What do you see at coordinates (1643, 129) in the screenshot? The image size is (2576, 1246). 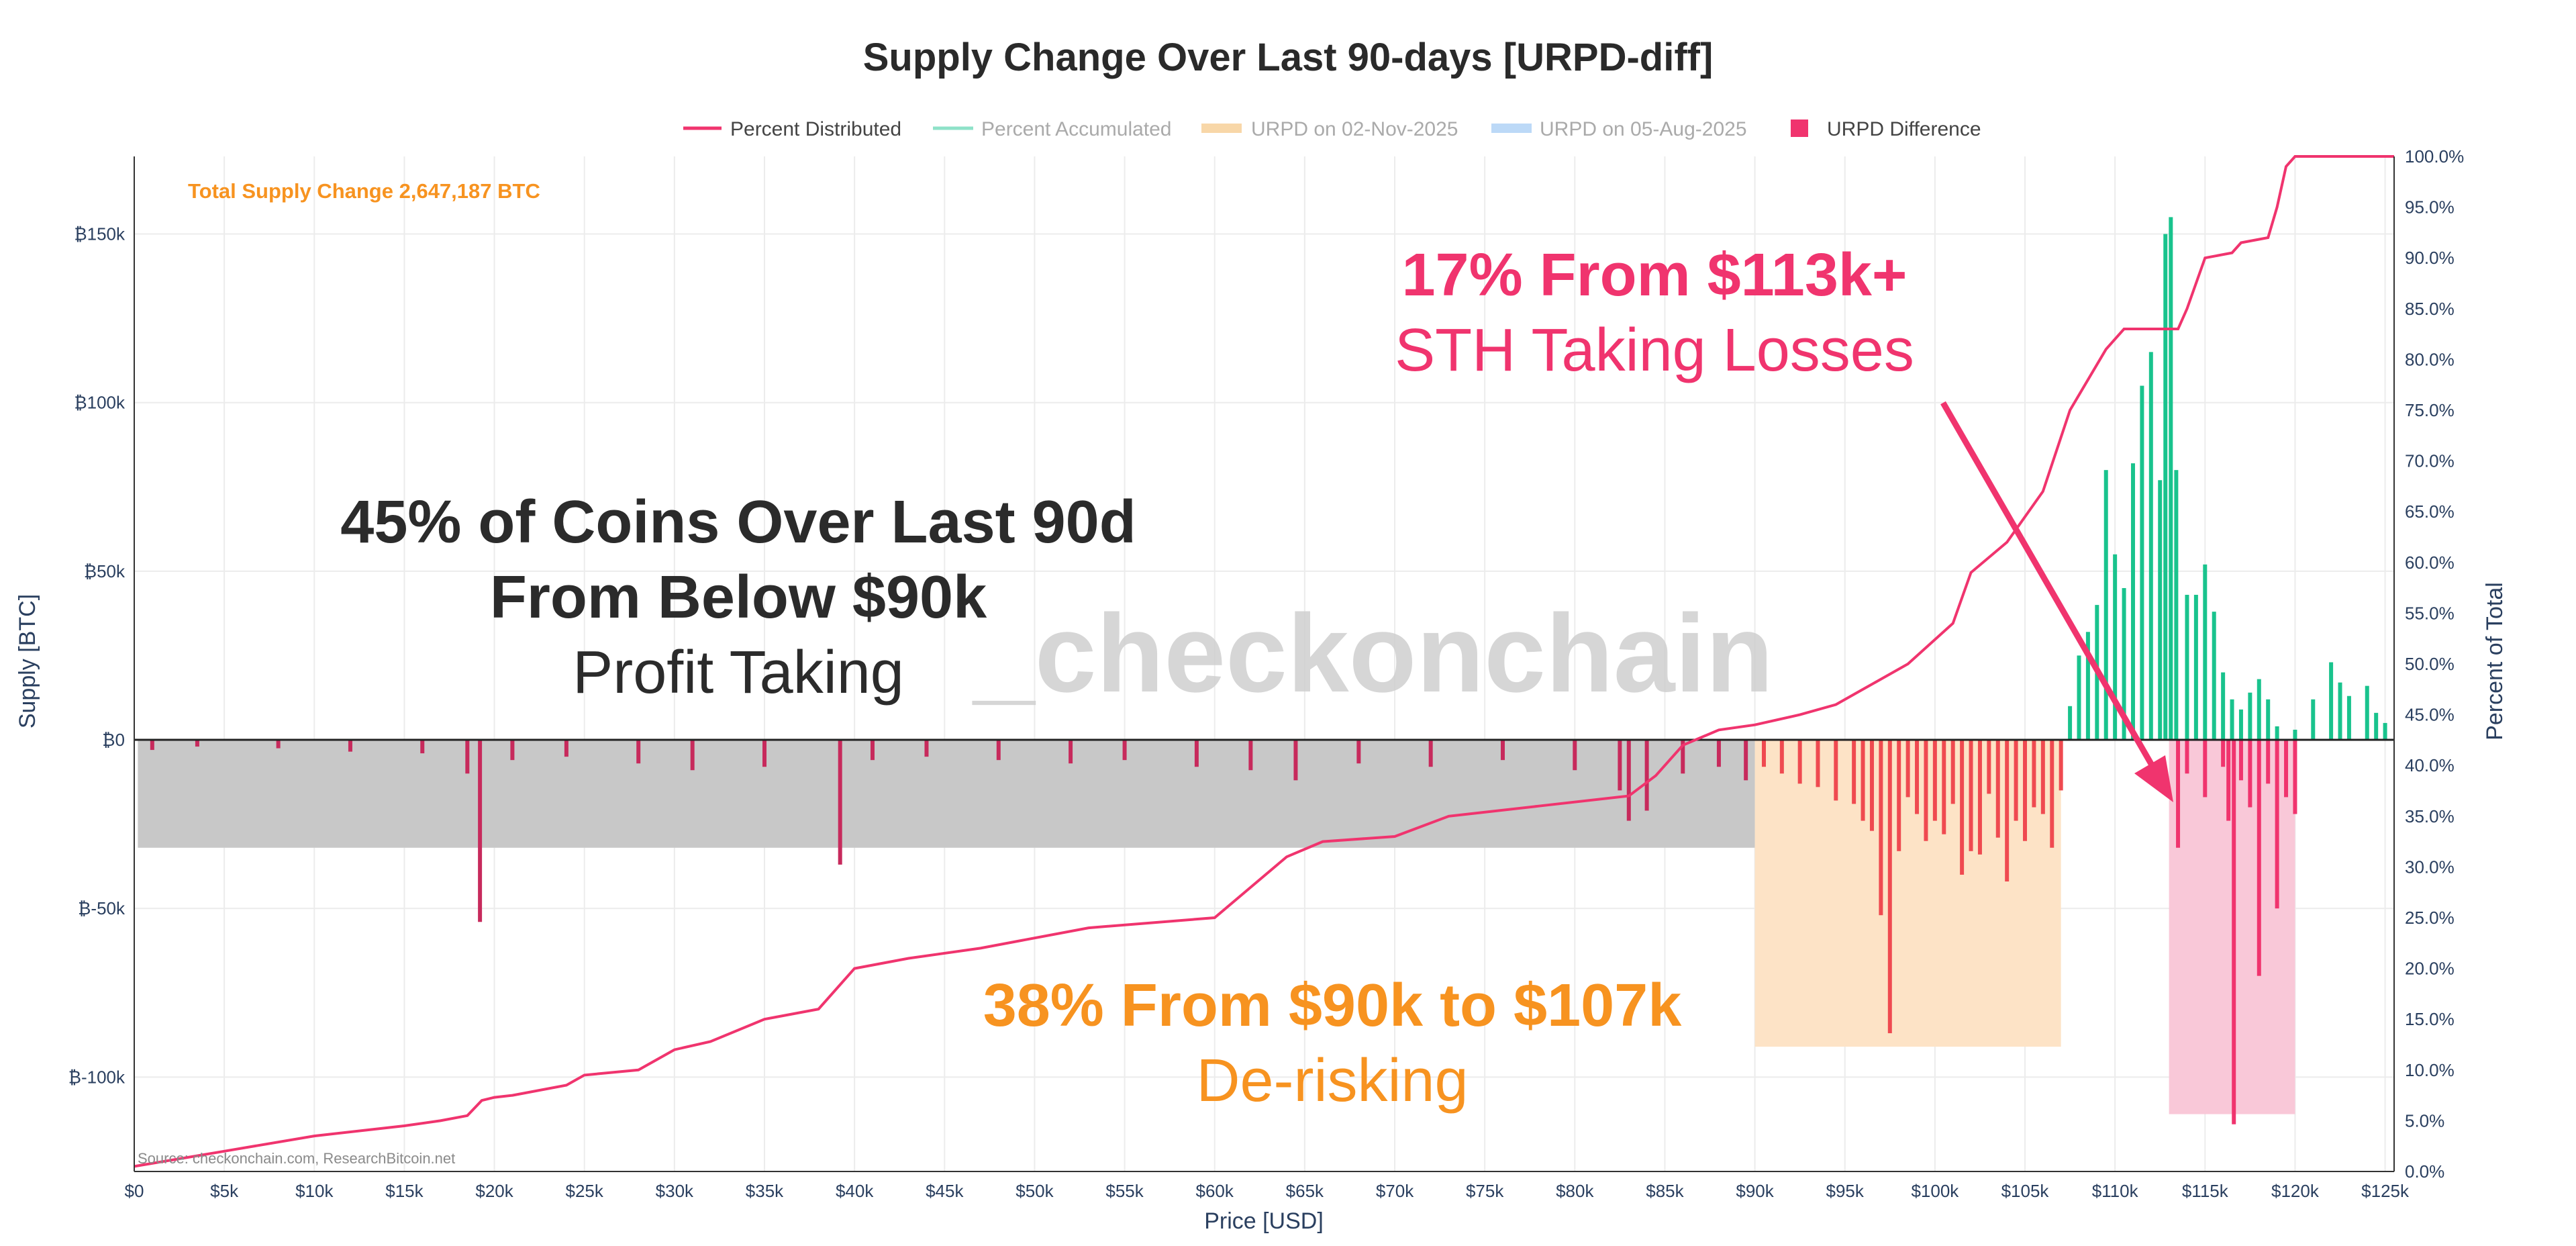 I see `legend-label-urpd-05-aug: URPD on 05-Aug-2025` at bounding box center [1643, 129].